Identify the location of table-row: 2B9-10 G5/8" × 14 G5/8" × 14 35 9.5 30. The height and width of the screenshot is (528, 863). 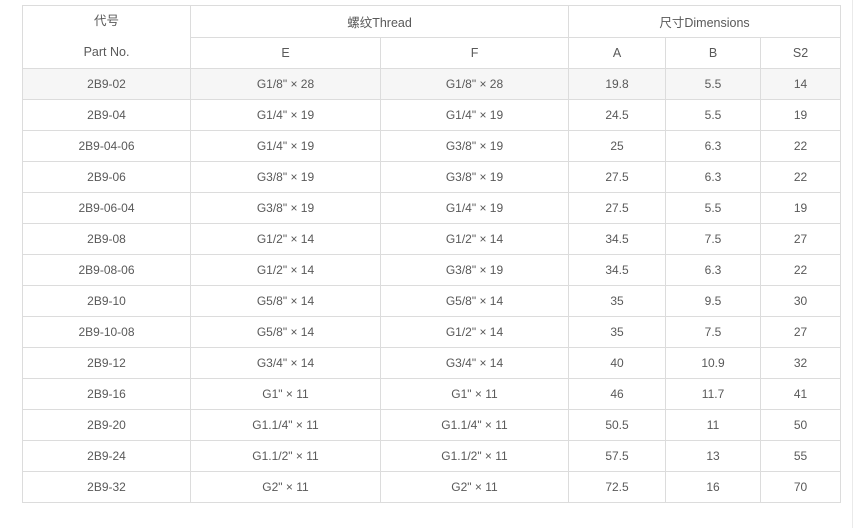
(432, 301).